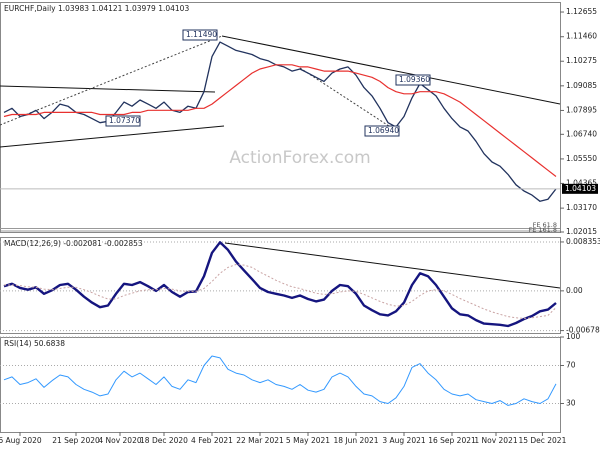 The image size is (600, 450). Describe the element at coordinates (299, 158) in the screenshot. I see `watermark: ActionForex.com` at that location.